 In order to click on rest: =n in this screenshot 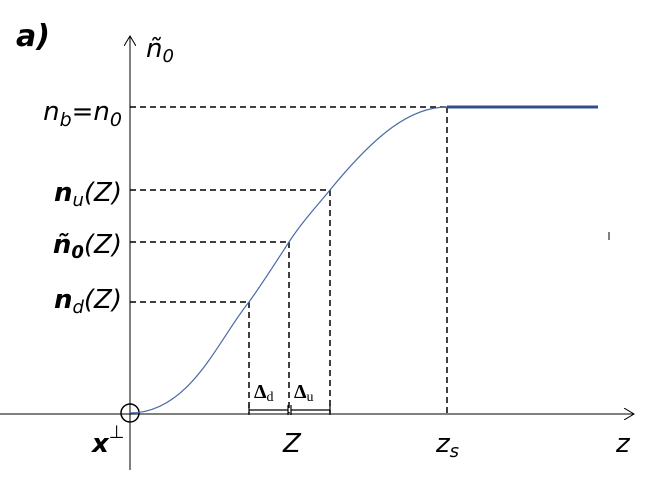, I will do `click(91, 112)`.